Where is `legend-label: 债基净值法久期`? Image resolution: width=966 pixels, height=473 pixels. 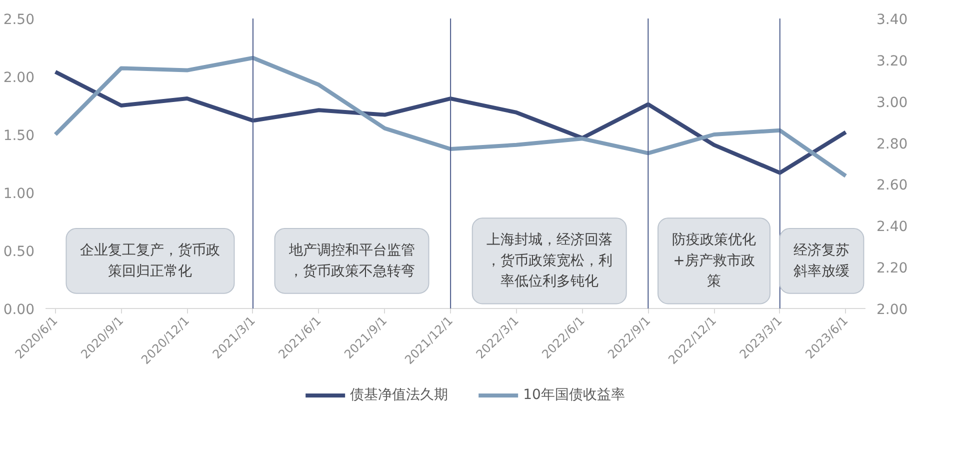
legend-label: 债基净值法久期 is located at coordinates (399, 395).